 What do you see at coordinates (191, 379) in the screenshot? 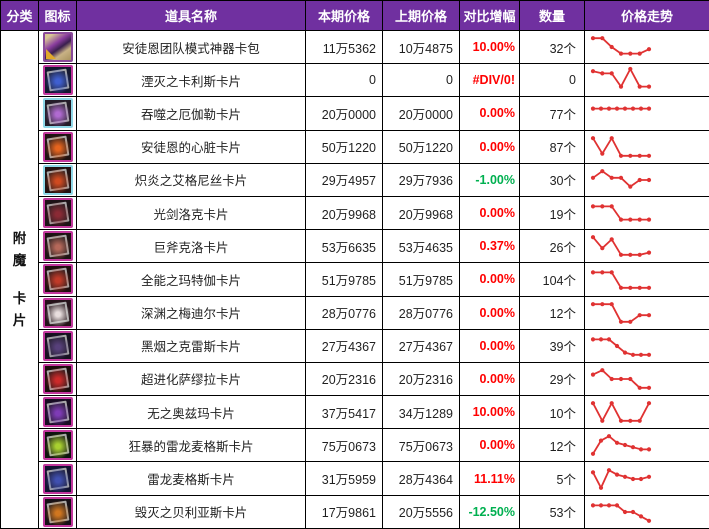
I see `item-name-cell: 超进化萨缪拉卡片` at bounding box center [191, 379].